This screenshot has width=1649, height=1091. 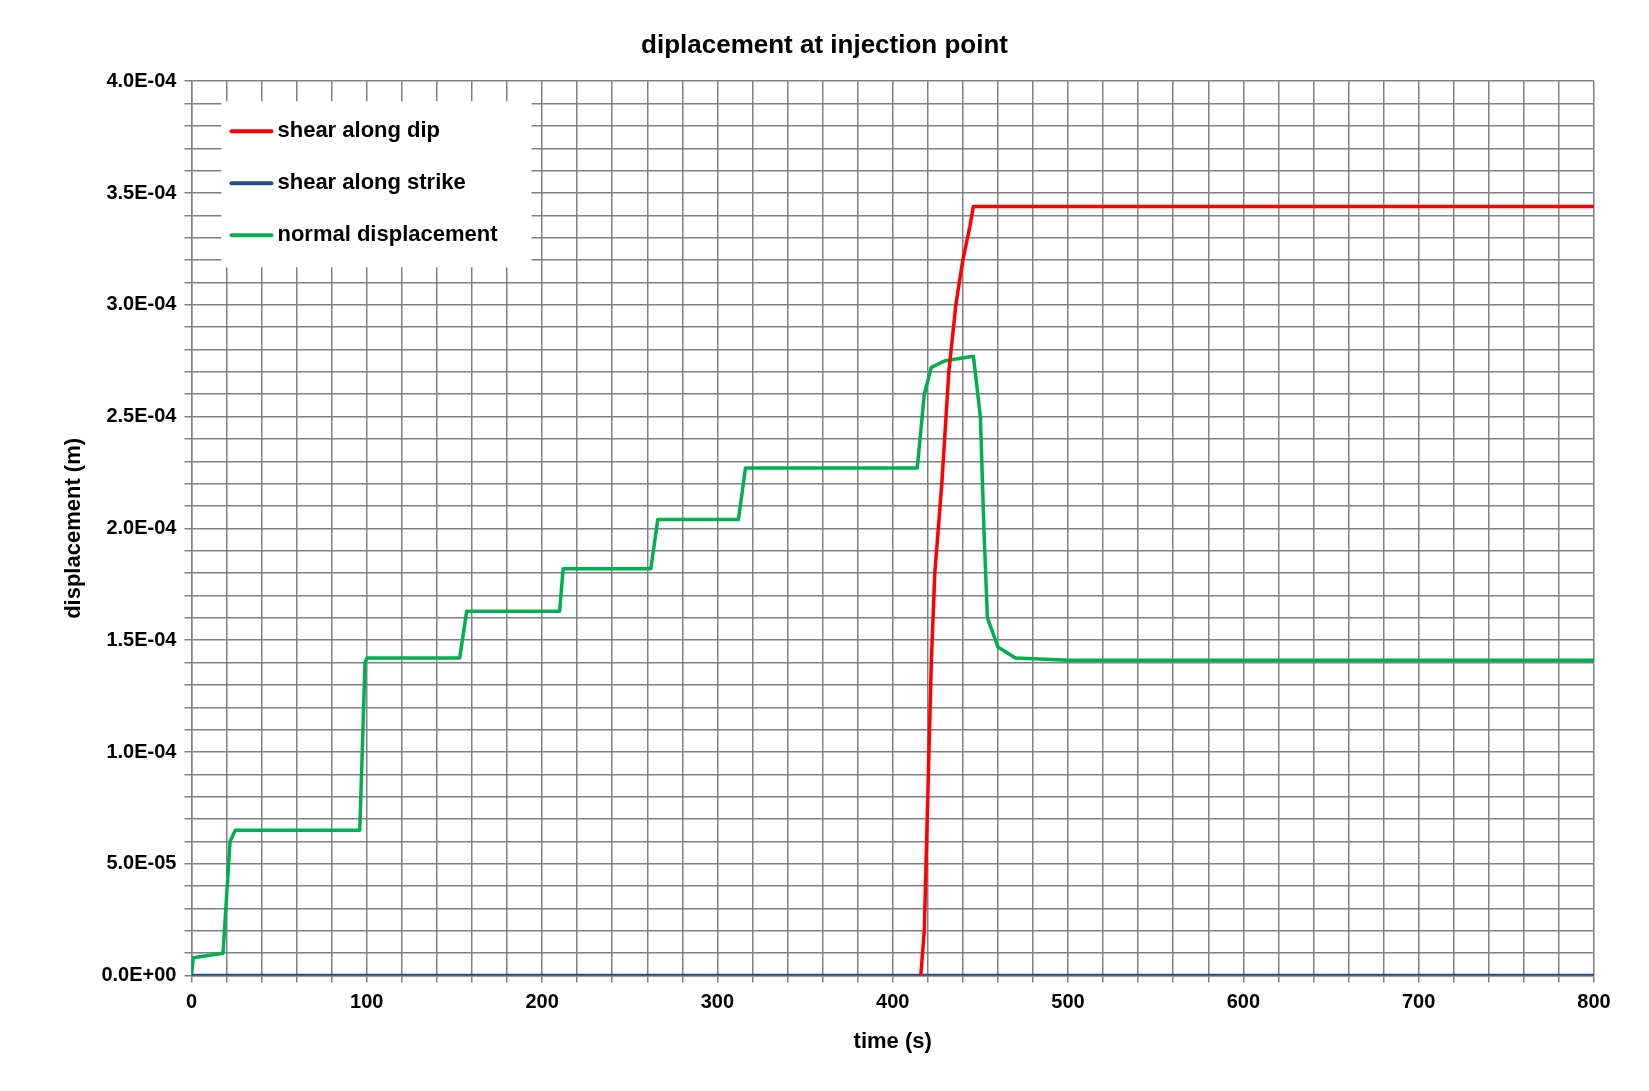 I want to click on y-tick-label: 0.0E+00, so click(x=139, y=974).